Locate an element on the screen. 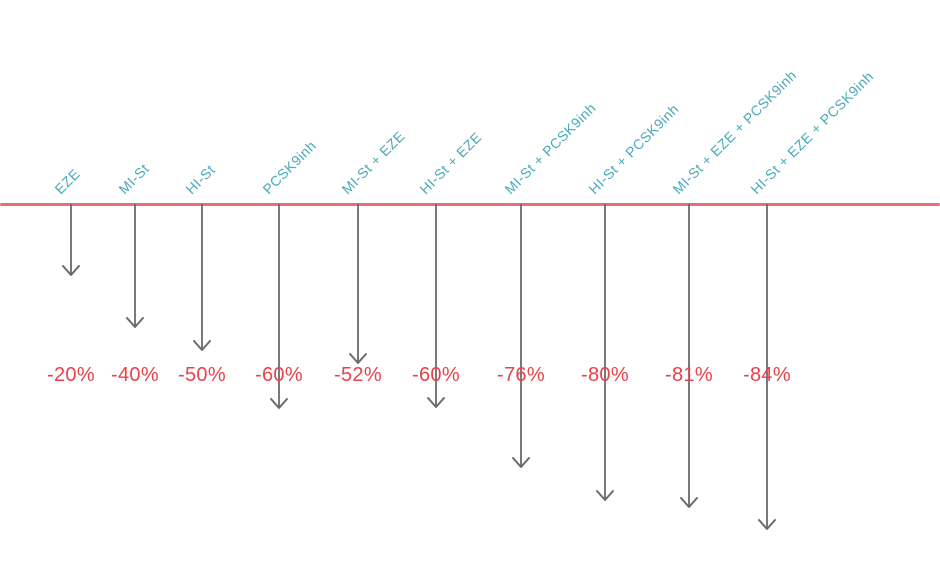 This screenshot has width=940, height=563. value-label: -40% is located at coordinates (135, 375).